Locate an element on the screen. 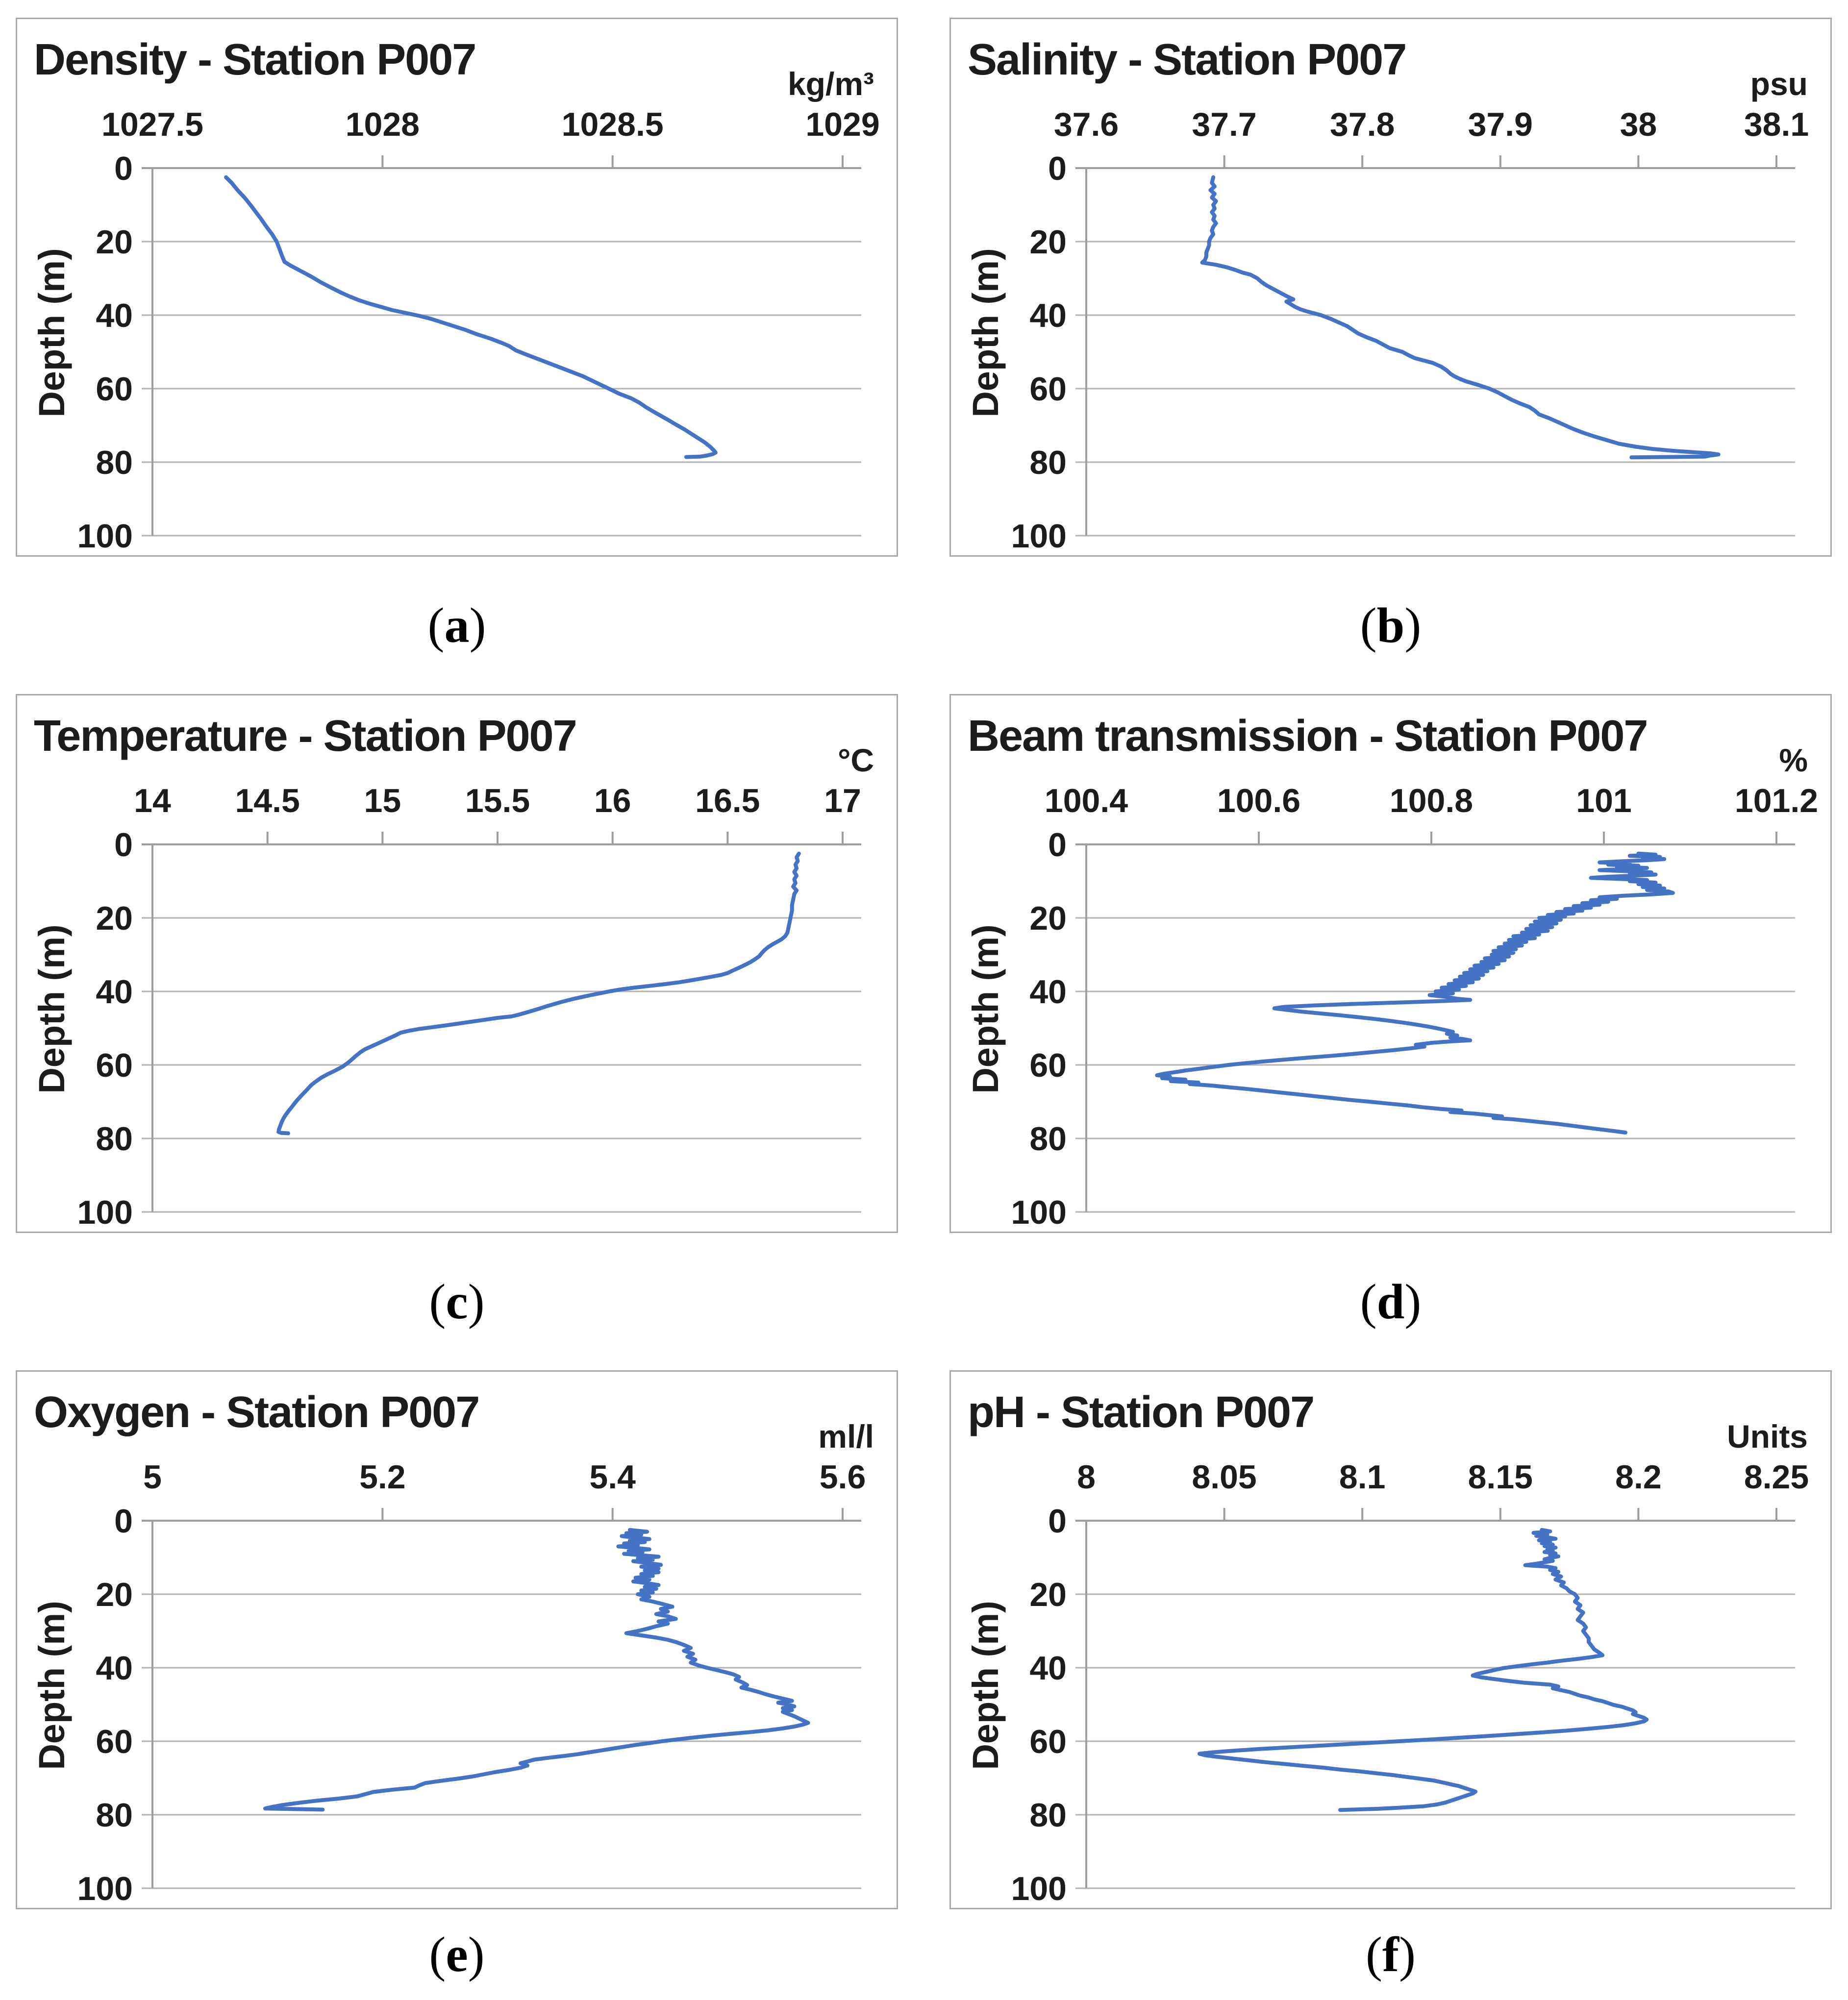 This screenshot has height=2000, width=1848. chart-title-salinity: Salinity - Station P007 is located at coordinates (1187, 60).